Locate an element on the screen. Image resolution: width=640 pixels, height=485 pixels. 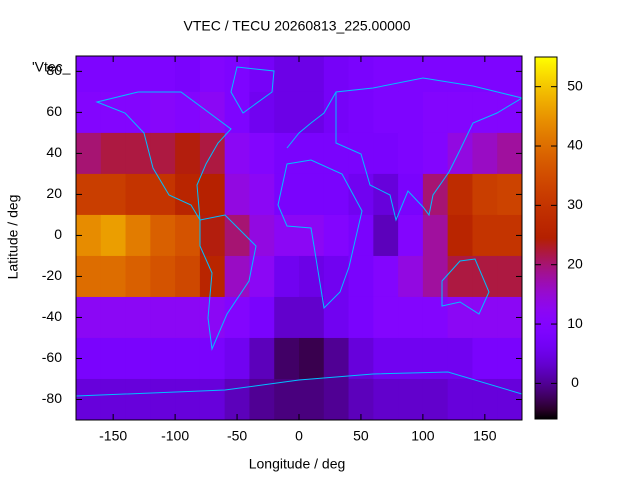
x-tick-label: 150 is located at coordinates (485, 436).